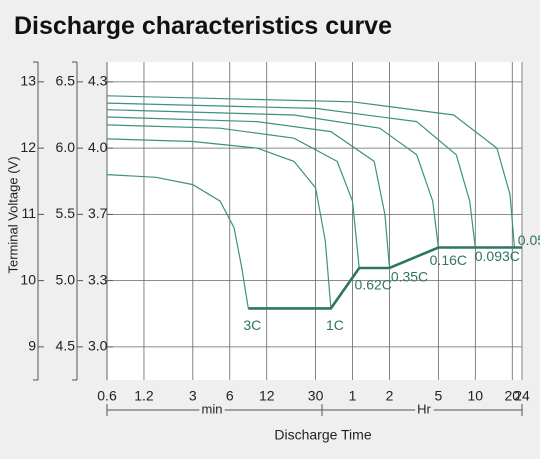  What do you see at coordinates (107, 396) in the screenshot?
I see `x-tick-label: 0.6` at bounding box center [107, 396].